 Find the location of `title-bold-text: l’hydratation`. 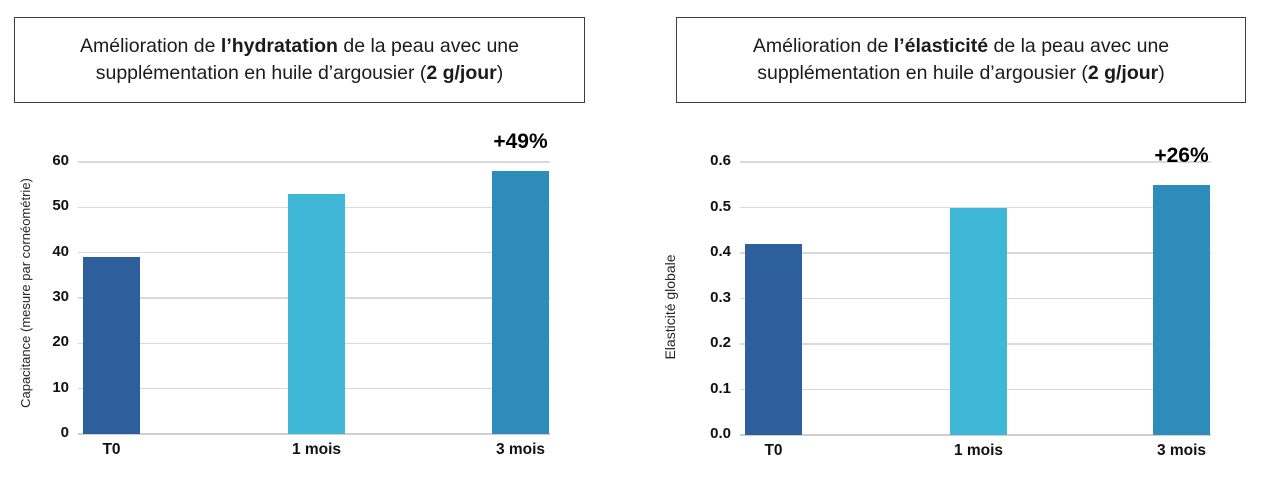

title-bold-text: l’hydratation is located at coordinates (279, 46).